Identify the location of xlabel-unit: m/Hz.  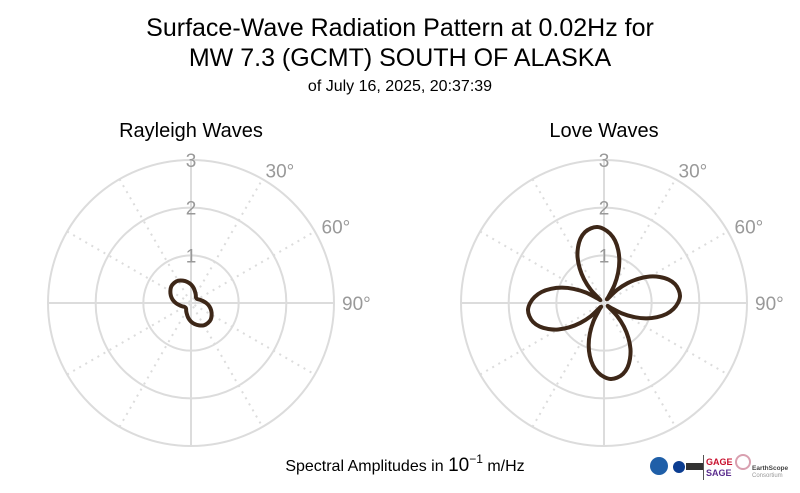
(504, 466).